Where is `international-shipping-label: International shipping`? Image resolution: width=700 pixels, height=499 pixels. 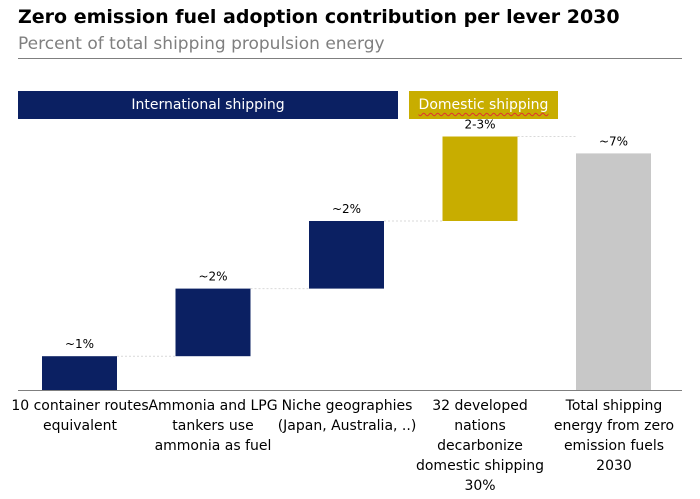
international-shipping-label: International shipping is located at coordinates (208, 105).